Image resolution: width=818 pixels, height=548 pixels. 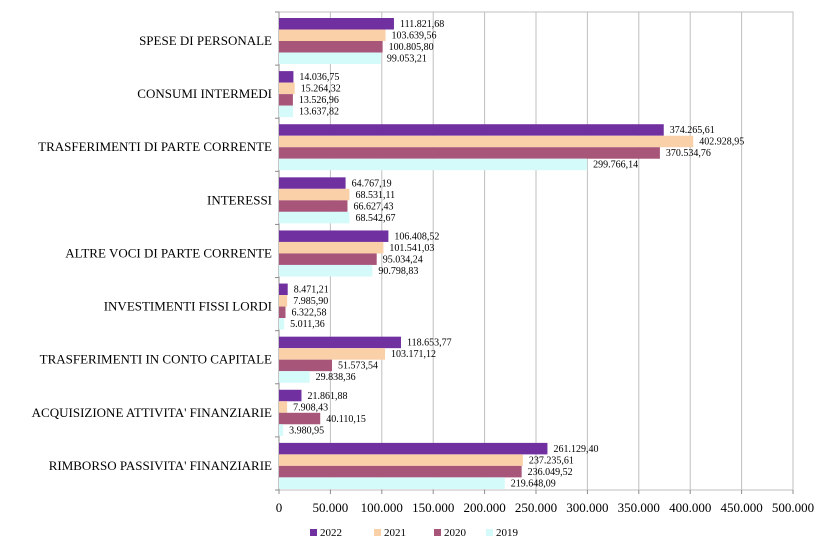 I want to click on data-label: 3.980,95, so click(x=306, y=430).